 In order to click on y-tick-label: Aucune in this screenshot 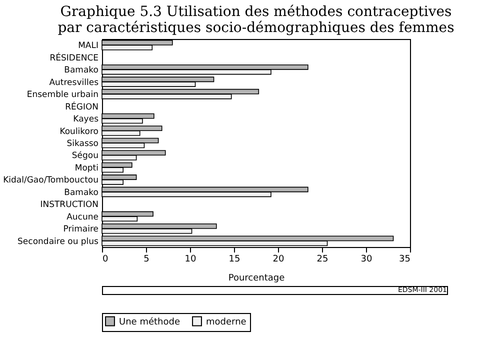, I will do `click(82, 217)`.